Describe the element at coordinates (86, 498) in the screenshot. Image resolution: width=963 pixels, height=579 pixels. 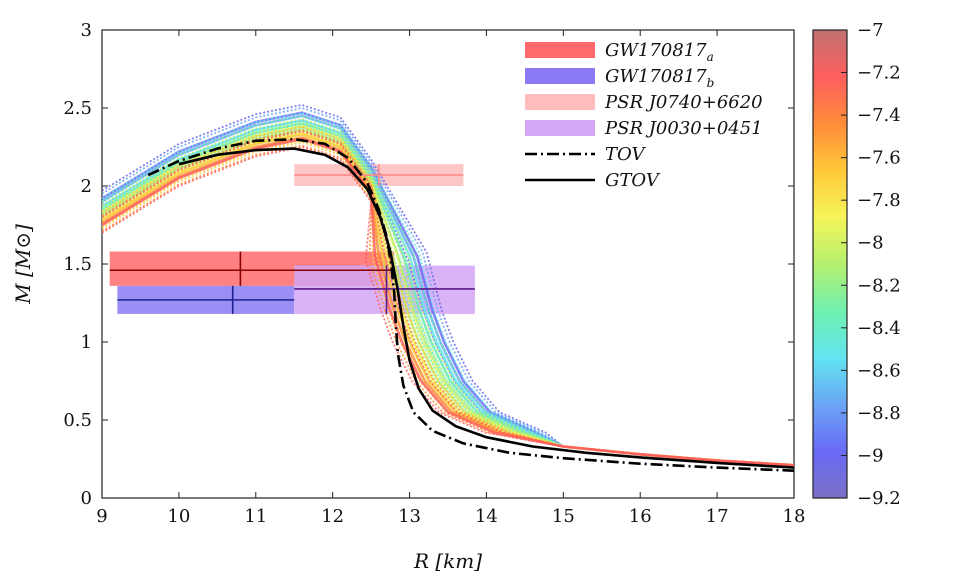
I see `y-tick-label: 0` at that location.